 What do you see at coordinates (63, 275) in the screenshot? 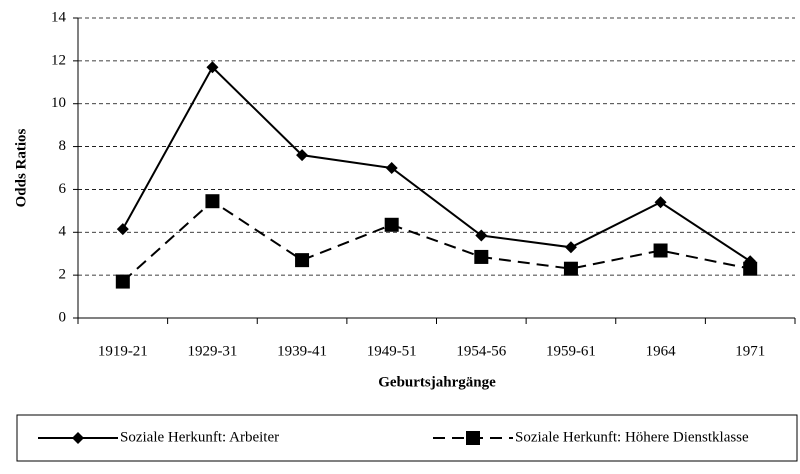
I see `y-tick-label: 2` at bounding box center [63, 275].